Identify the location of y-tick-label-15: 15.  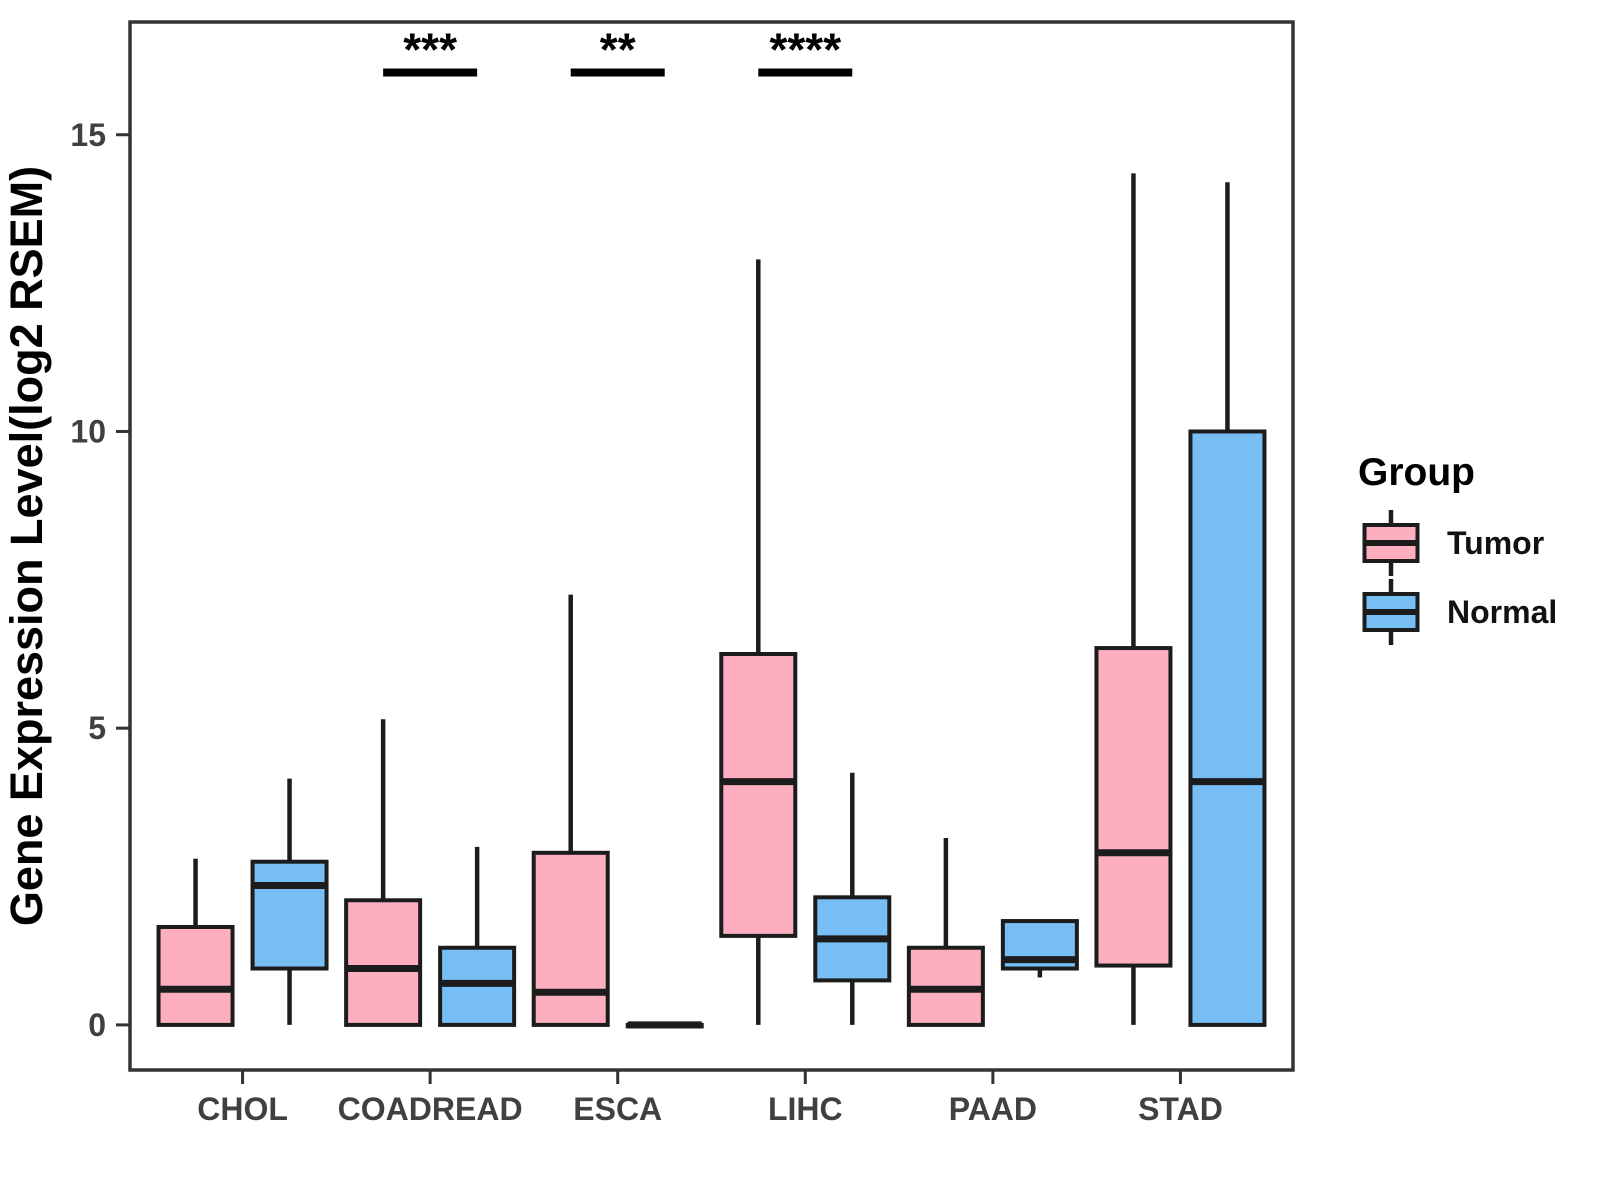
(88, 135).